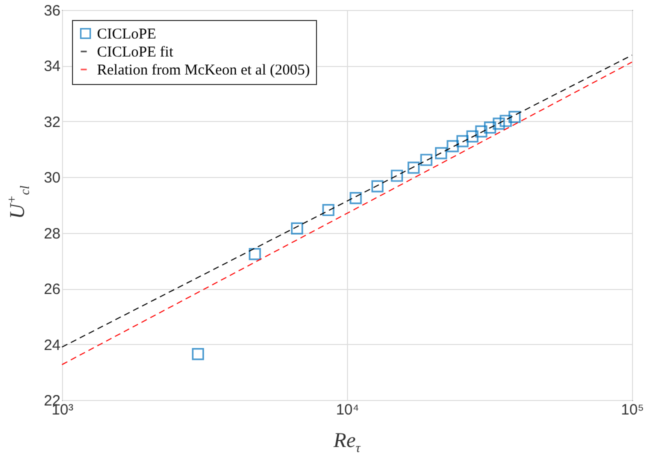  What do you see at coordinates (52, 345) in the screenshot?
I see `y-tick-label: 24` at bounding box center [52, 345].